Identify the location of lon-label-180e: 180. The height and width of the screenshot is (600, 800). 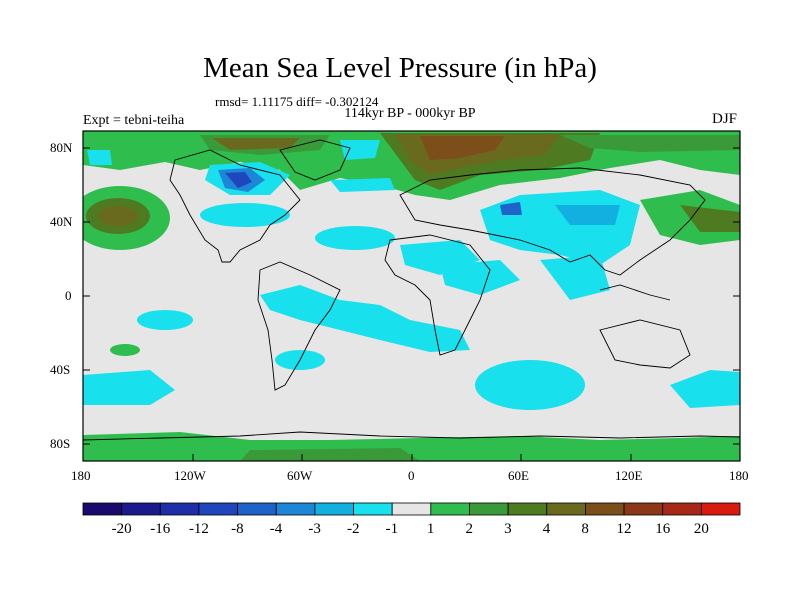
(739, 475).